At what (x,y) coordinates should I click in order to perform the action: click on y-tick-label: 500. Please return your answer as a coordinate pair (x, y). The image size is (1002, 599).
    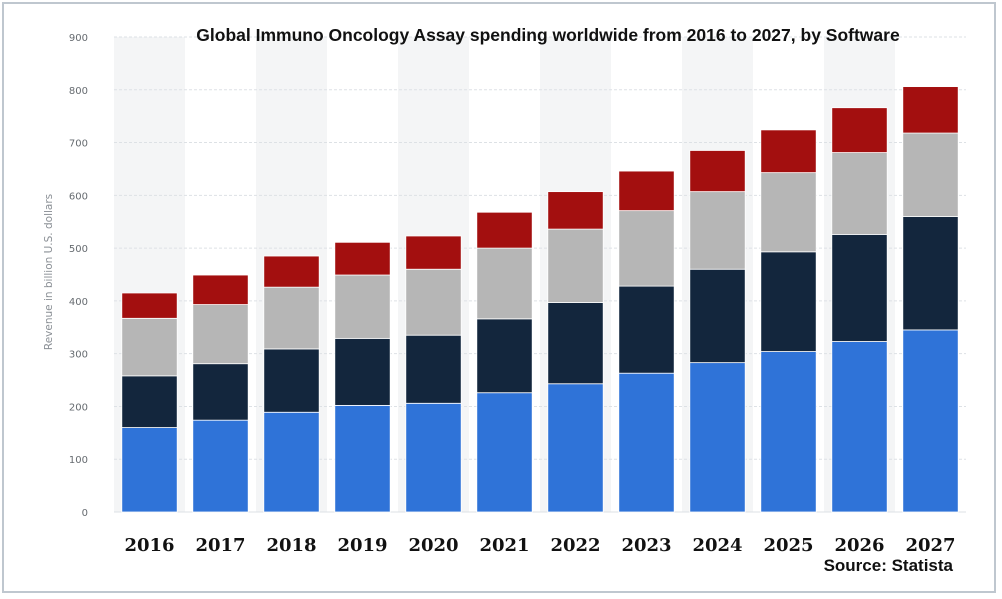
    Looking at the image, I should click on (78, 249).